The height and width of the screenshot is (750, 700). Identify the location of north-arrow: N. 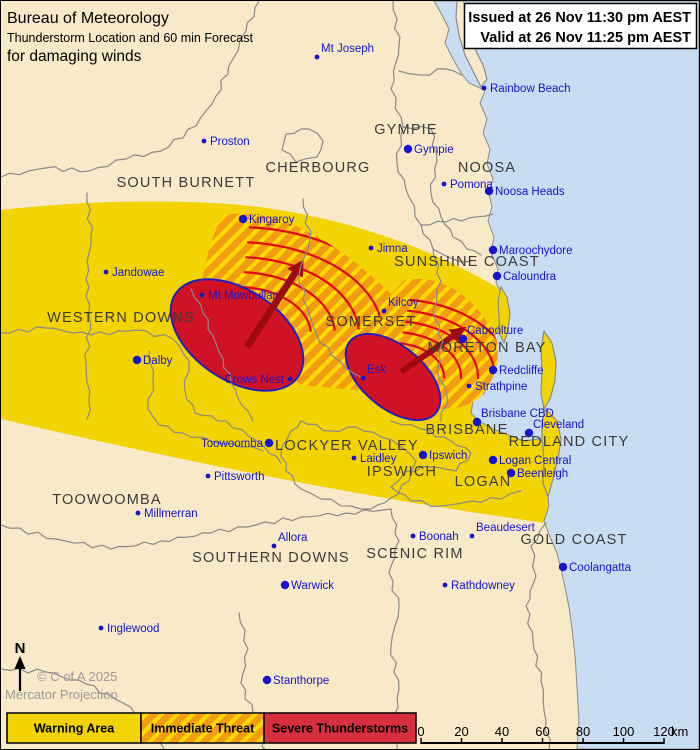
(20, 665).